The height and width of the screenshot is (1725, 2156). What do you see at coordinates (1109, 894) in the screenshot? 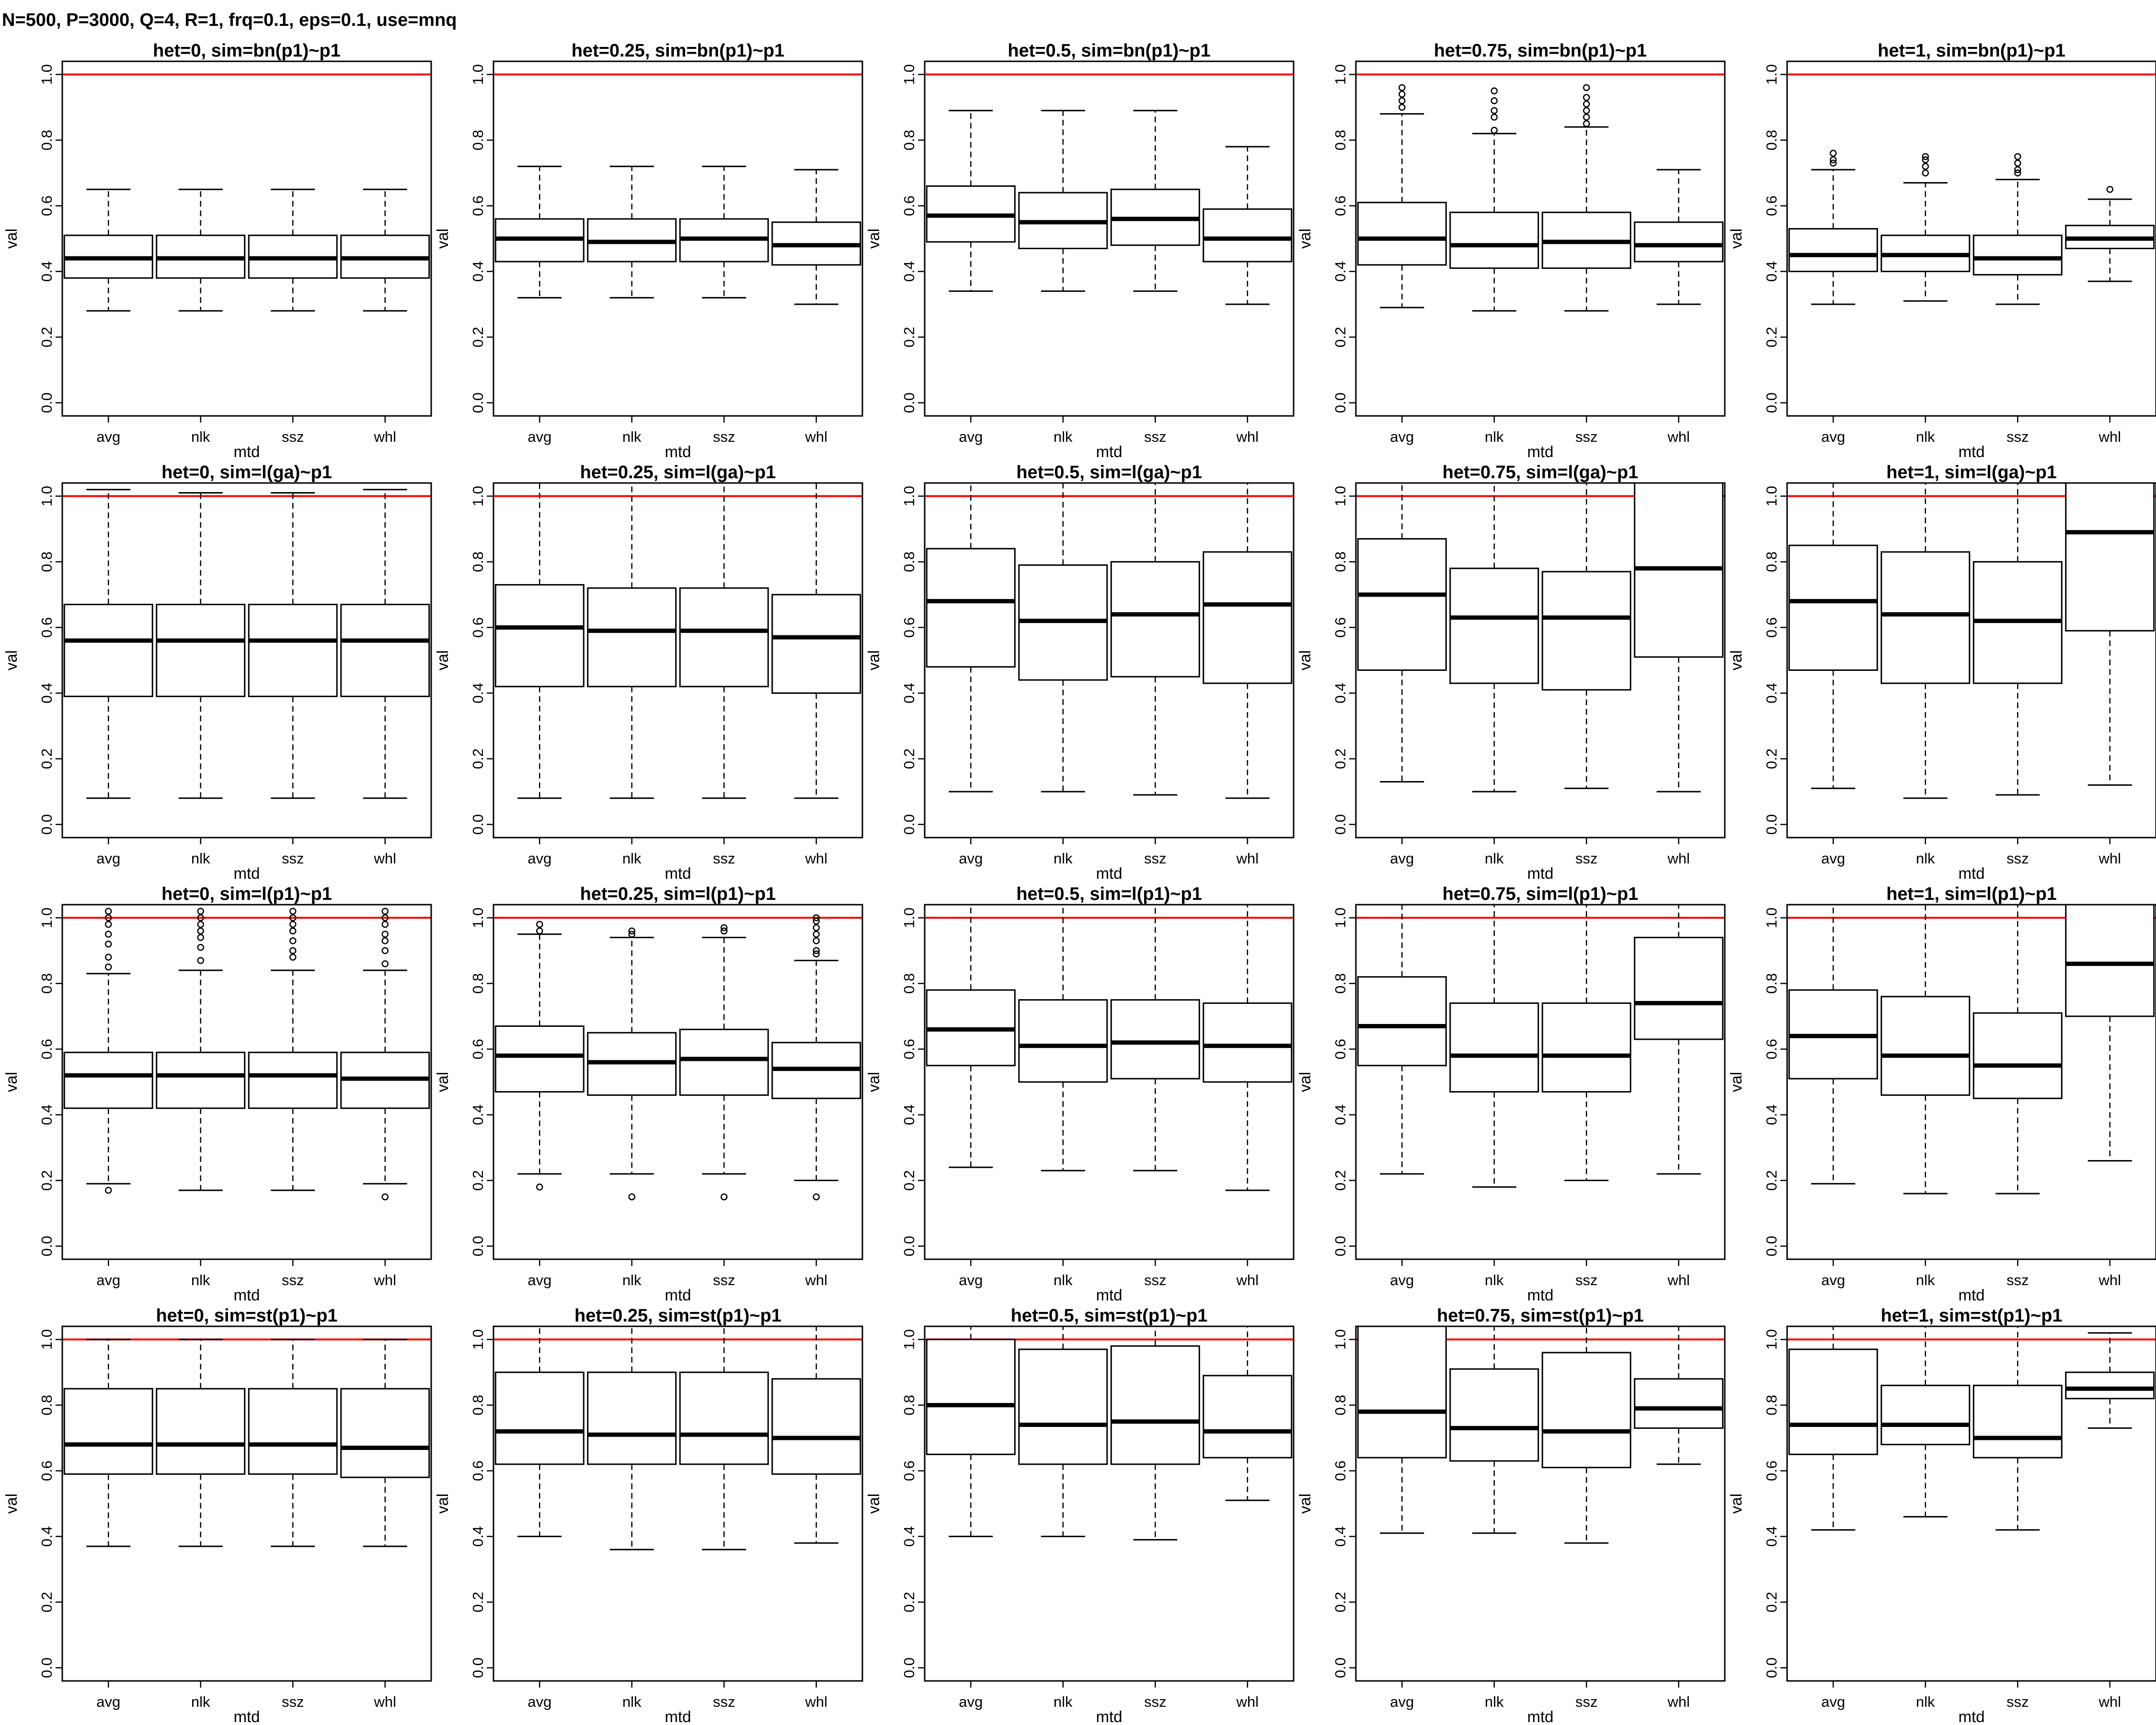
I see `panel-title: het=0.5, sim=l(p1)~p1` at bounding box center [1109, 894].